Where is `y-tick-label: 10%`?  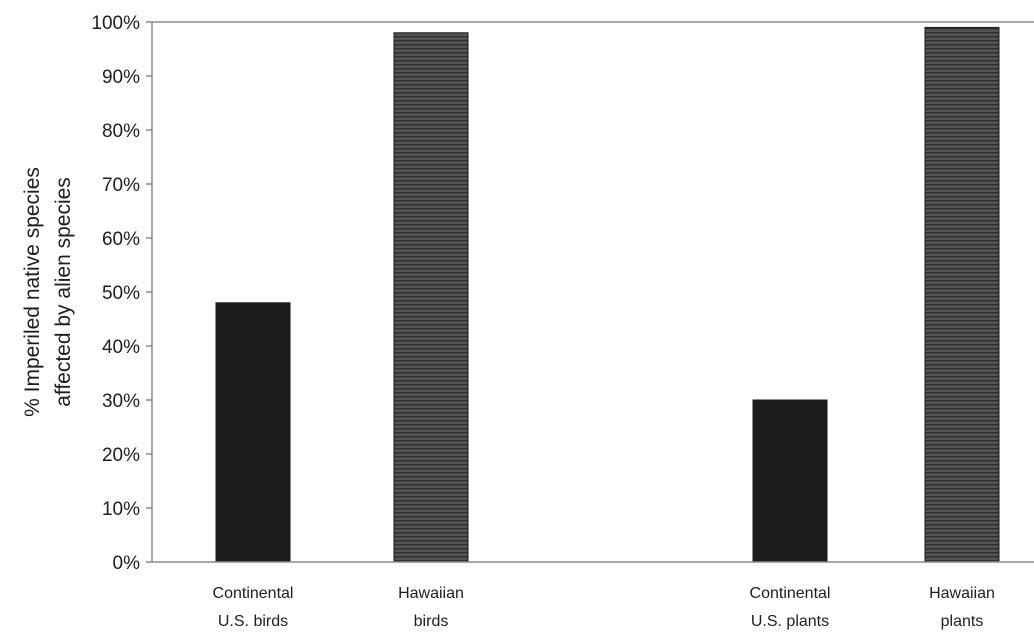
y-tick-label: 10% is located at coordinates (121, 509).